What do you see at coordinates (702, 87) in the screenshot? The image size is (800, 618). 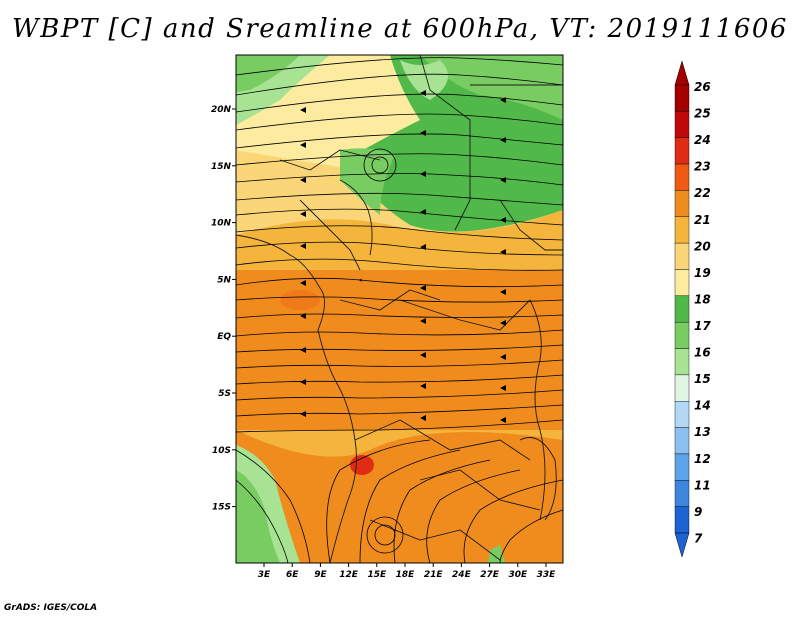 I see `colorbar-label: 26` at bounding box center [702, 87].